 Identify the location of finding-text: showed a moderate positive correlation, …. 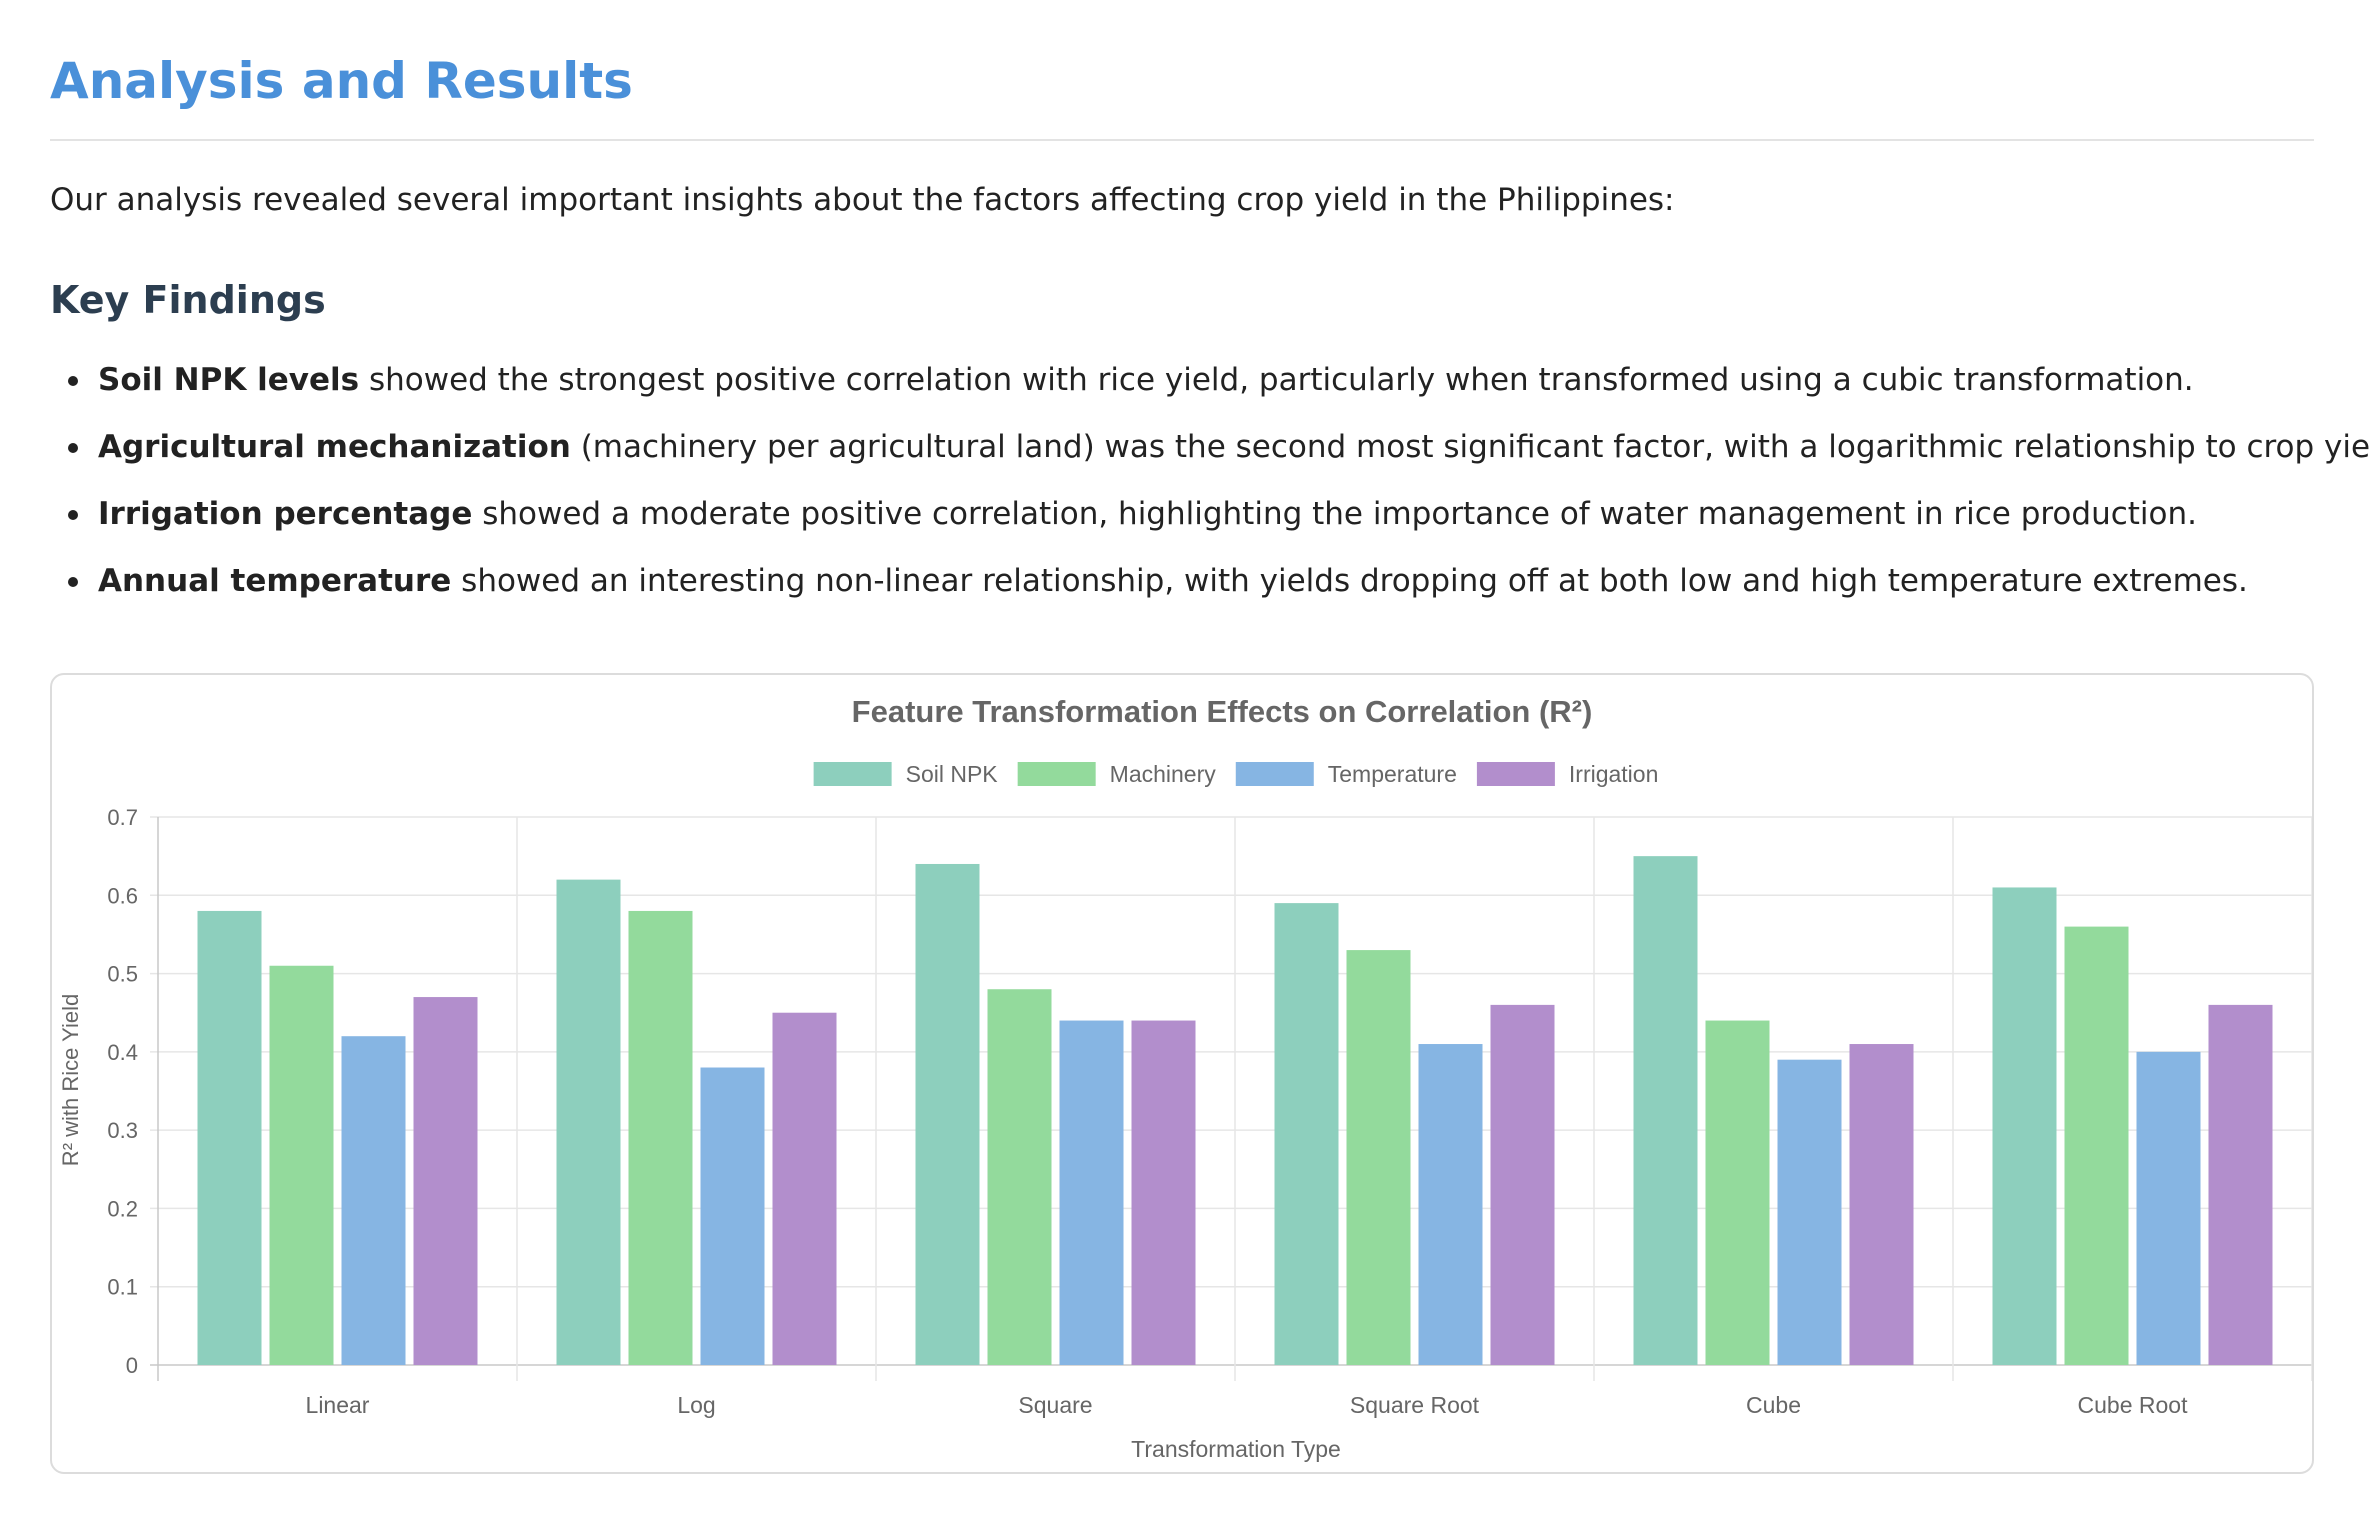
(1335, 514).